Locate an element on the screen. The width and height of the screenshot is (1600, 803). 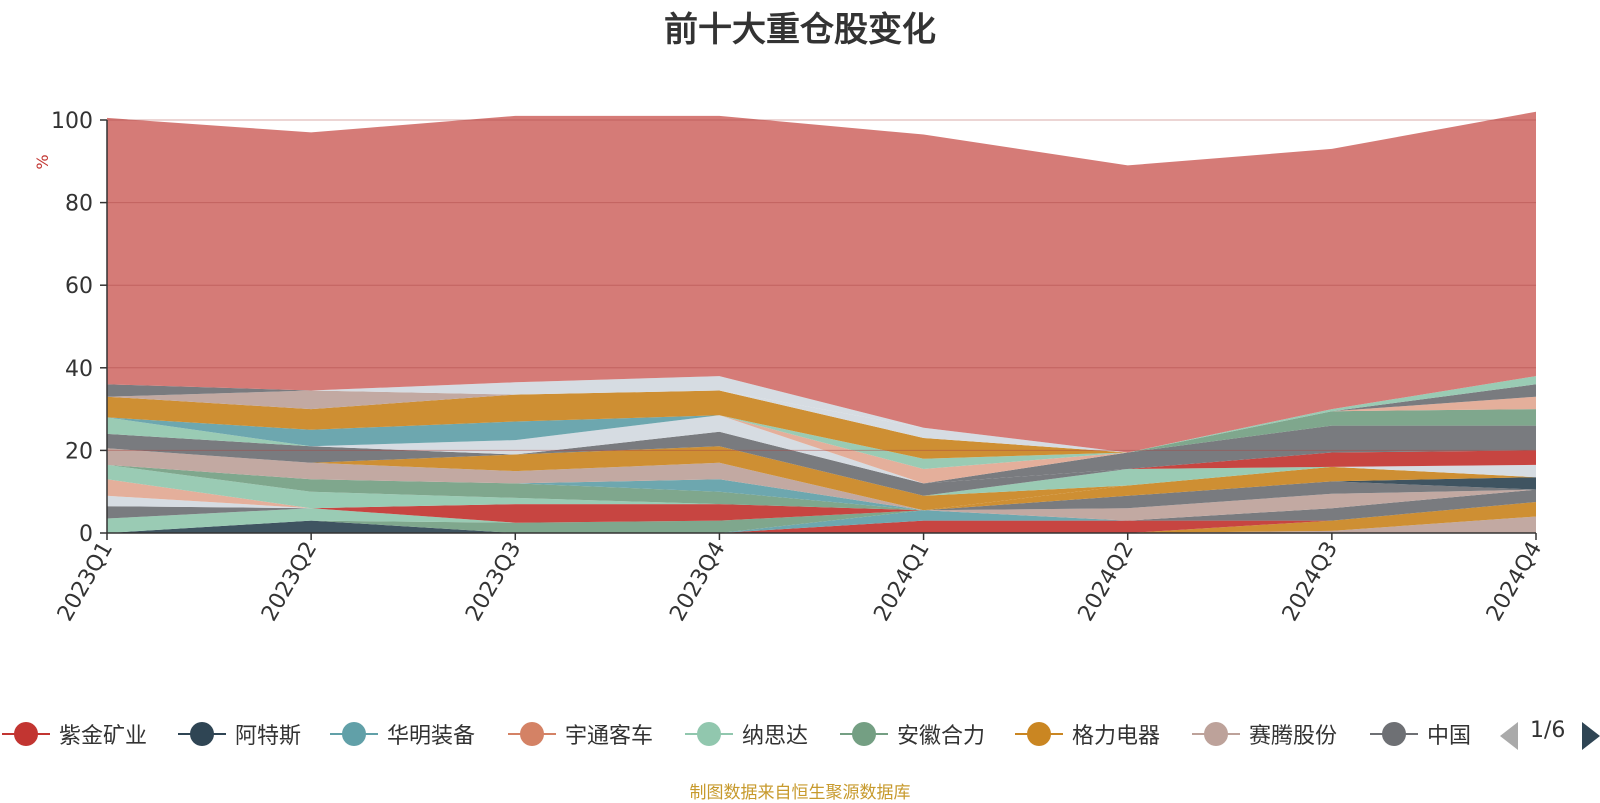
x-tick-label: 2023Q4 is located at coordinates (697, 582).